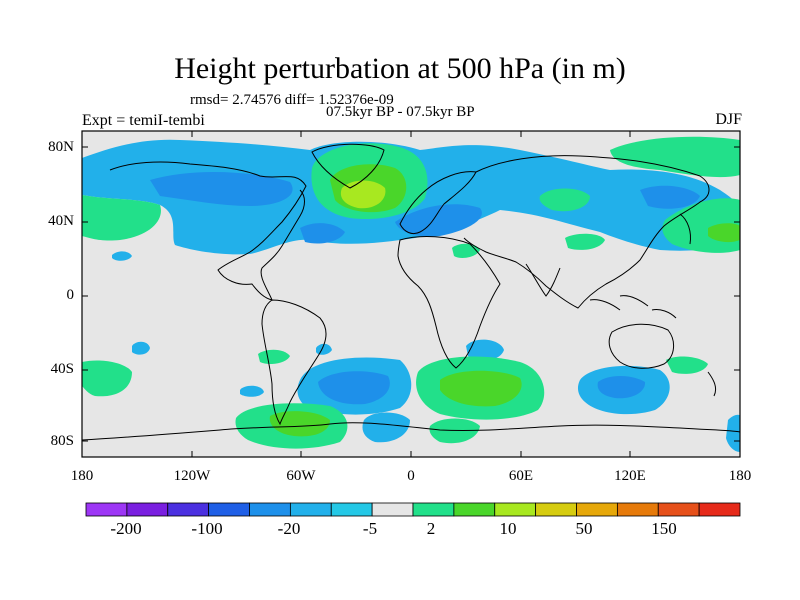  I want to click on europe-coast, so click(438, 203).